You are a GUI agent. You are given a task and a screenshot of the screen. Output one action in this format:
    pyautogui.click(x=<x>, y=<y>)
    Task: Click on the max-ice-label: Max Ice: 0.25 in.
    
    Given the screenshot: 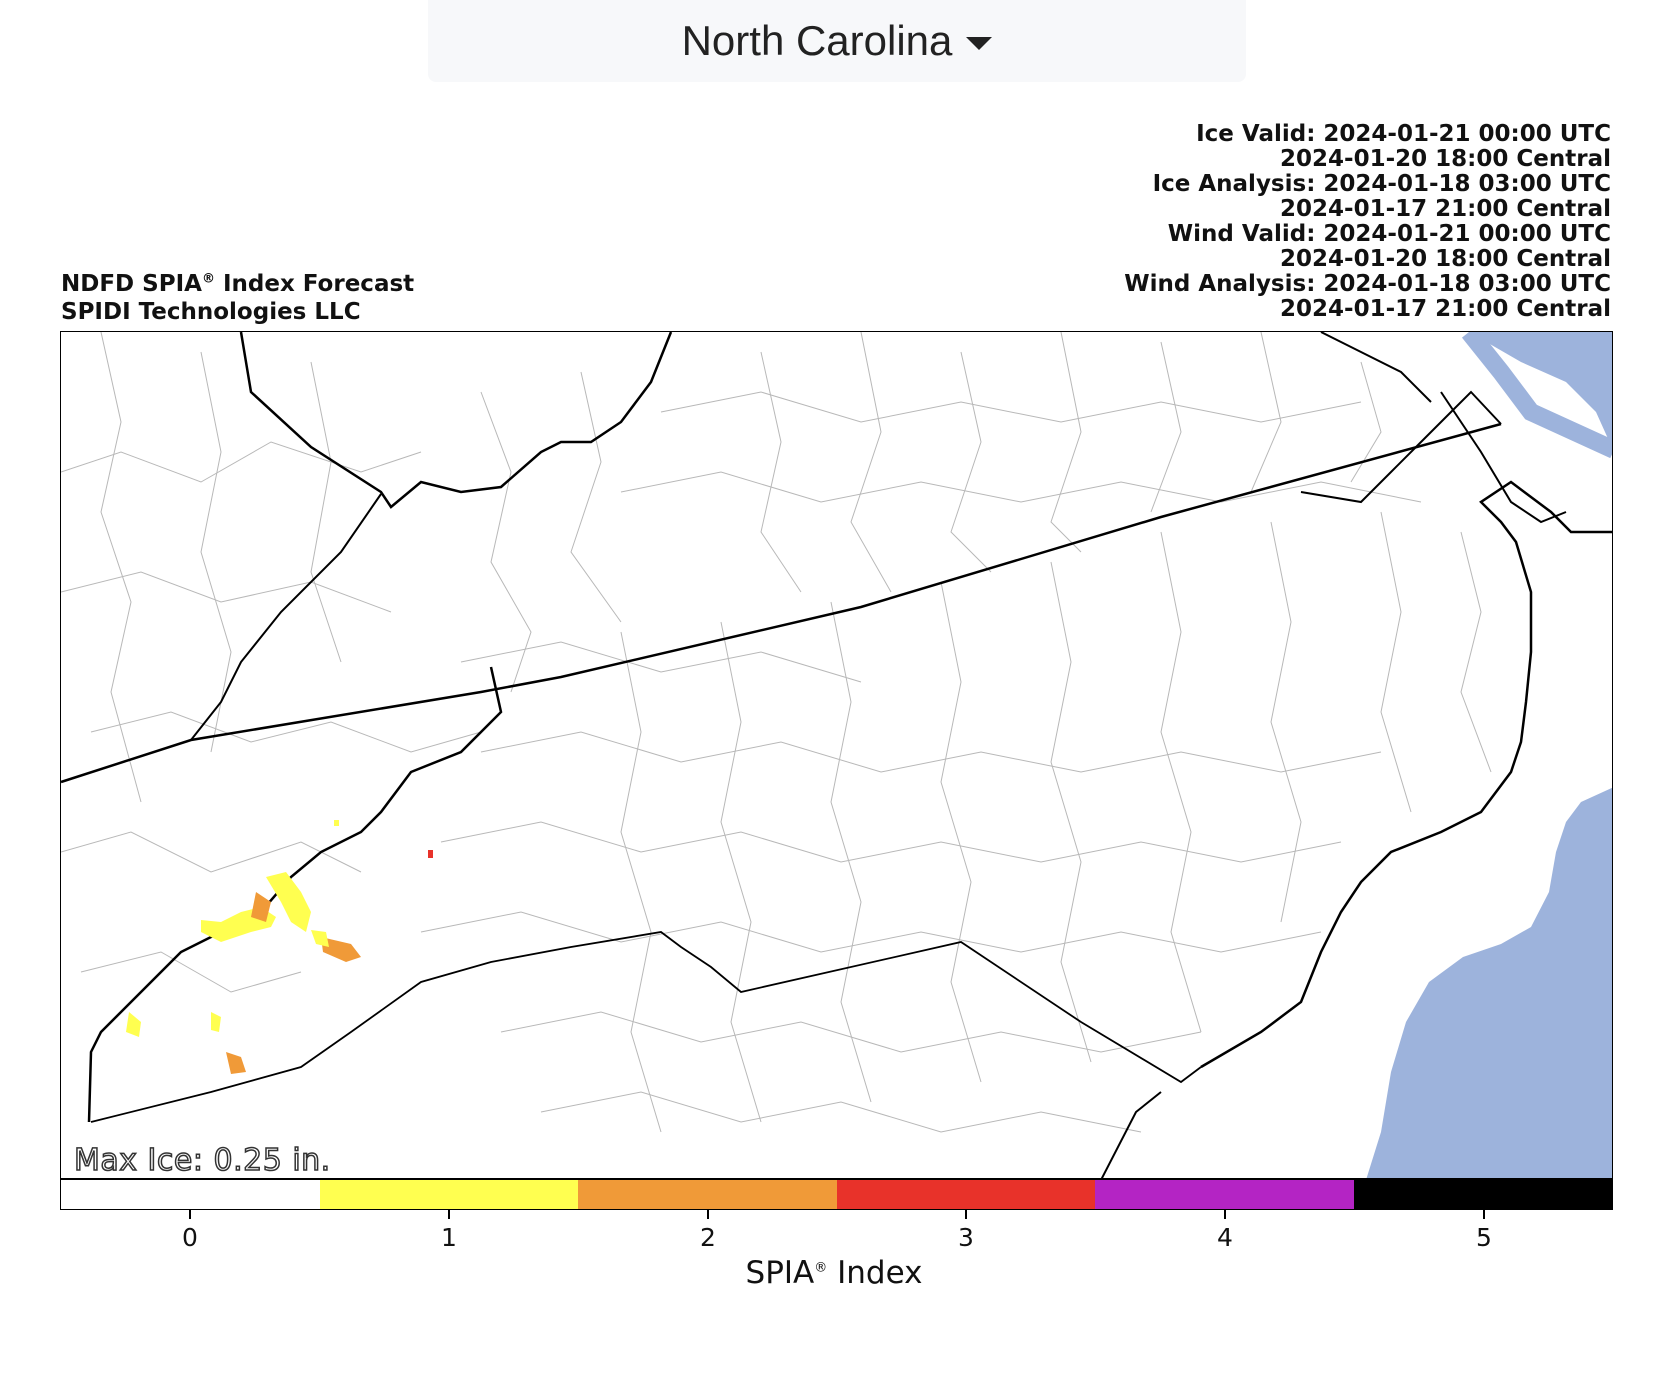 What is the action you would take?
    pyautogui.click(x=202, y=1160)
    